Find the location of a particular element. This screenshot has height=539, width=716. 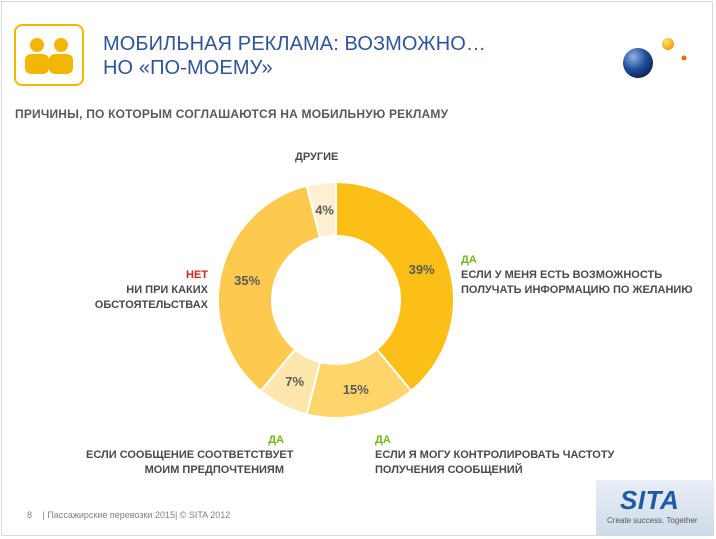

people-logo is located at coordinates (49, 55).